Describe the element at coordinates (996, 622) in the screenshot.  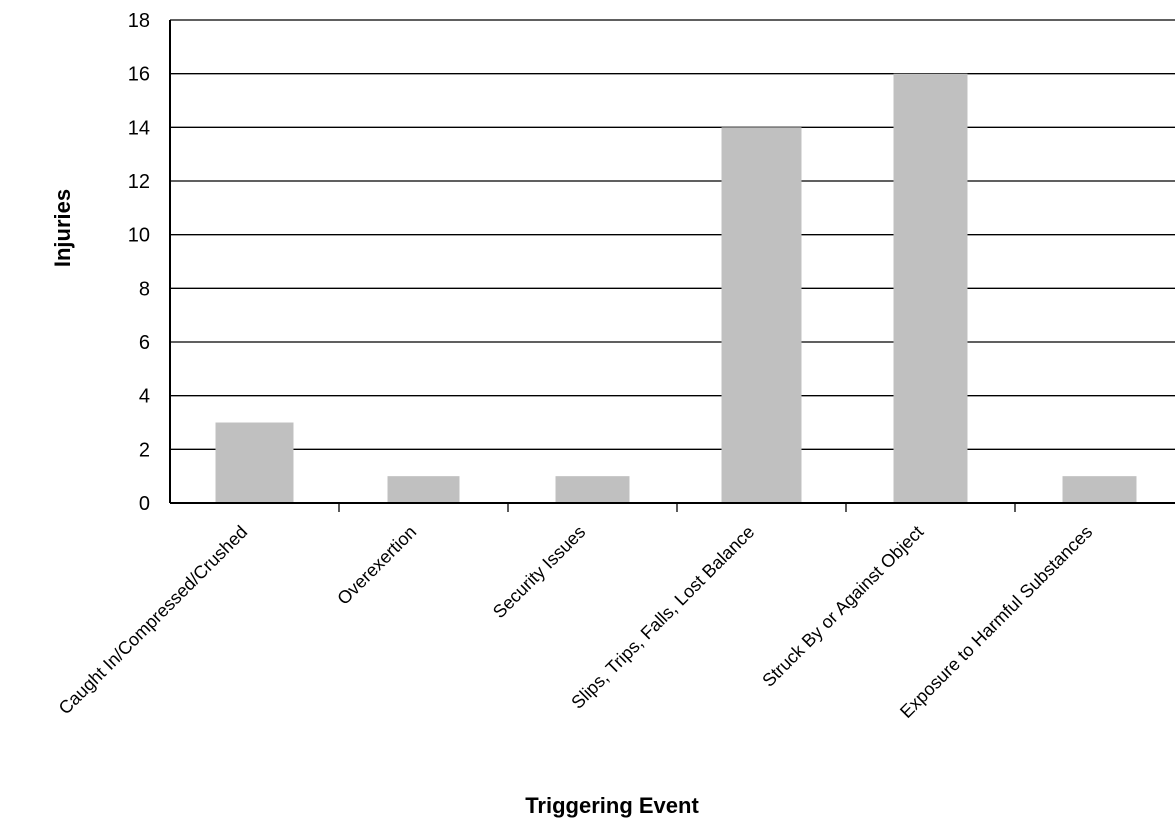
I see `category-label: Exposure to Harmful Substances` at that location.